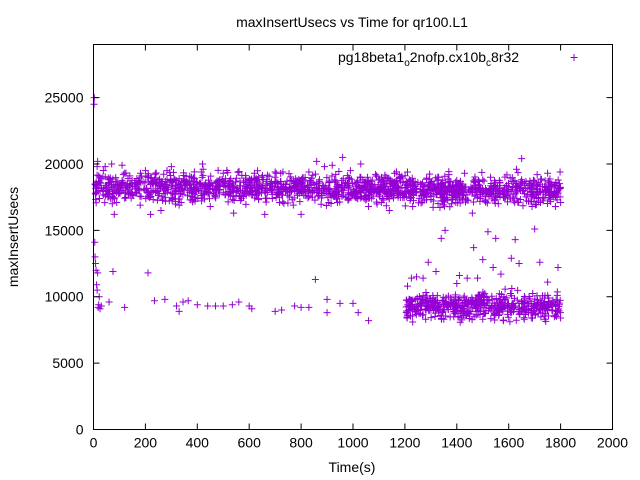 Image resolution: width=640 pixels, height=480 pixels. What do you see at coordinates (64, 264) in the screenshot?
I see `y-tick-labels: 0 5000 10000 15000 20000 25000` at bounding box center [64, 264].